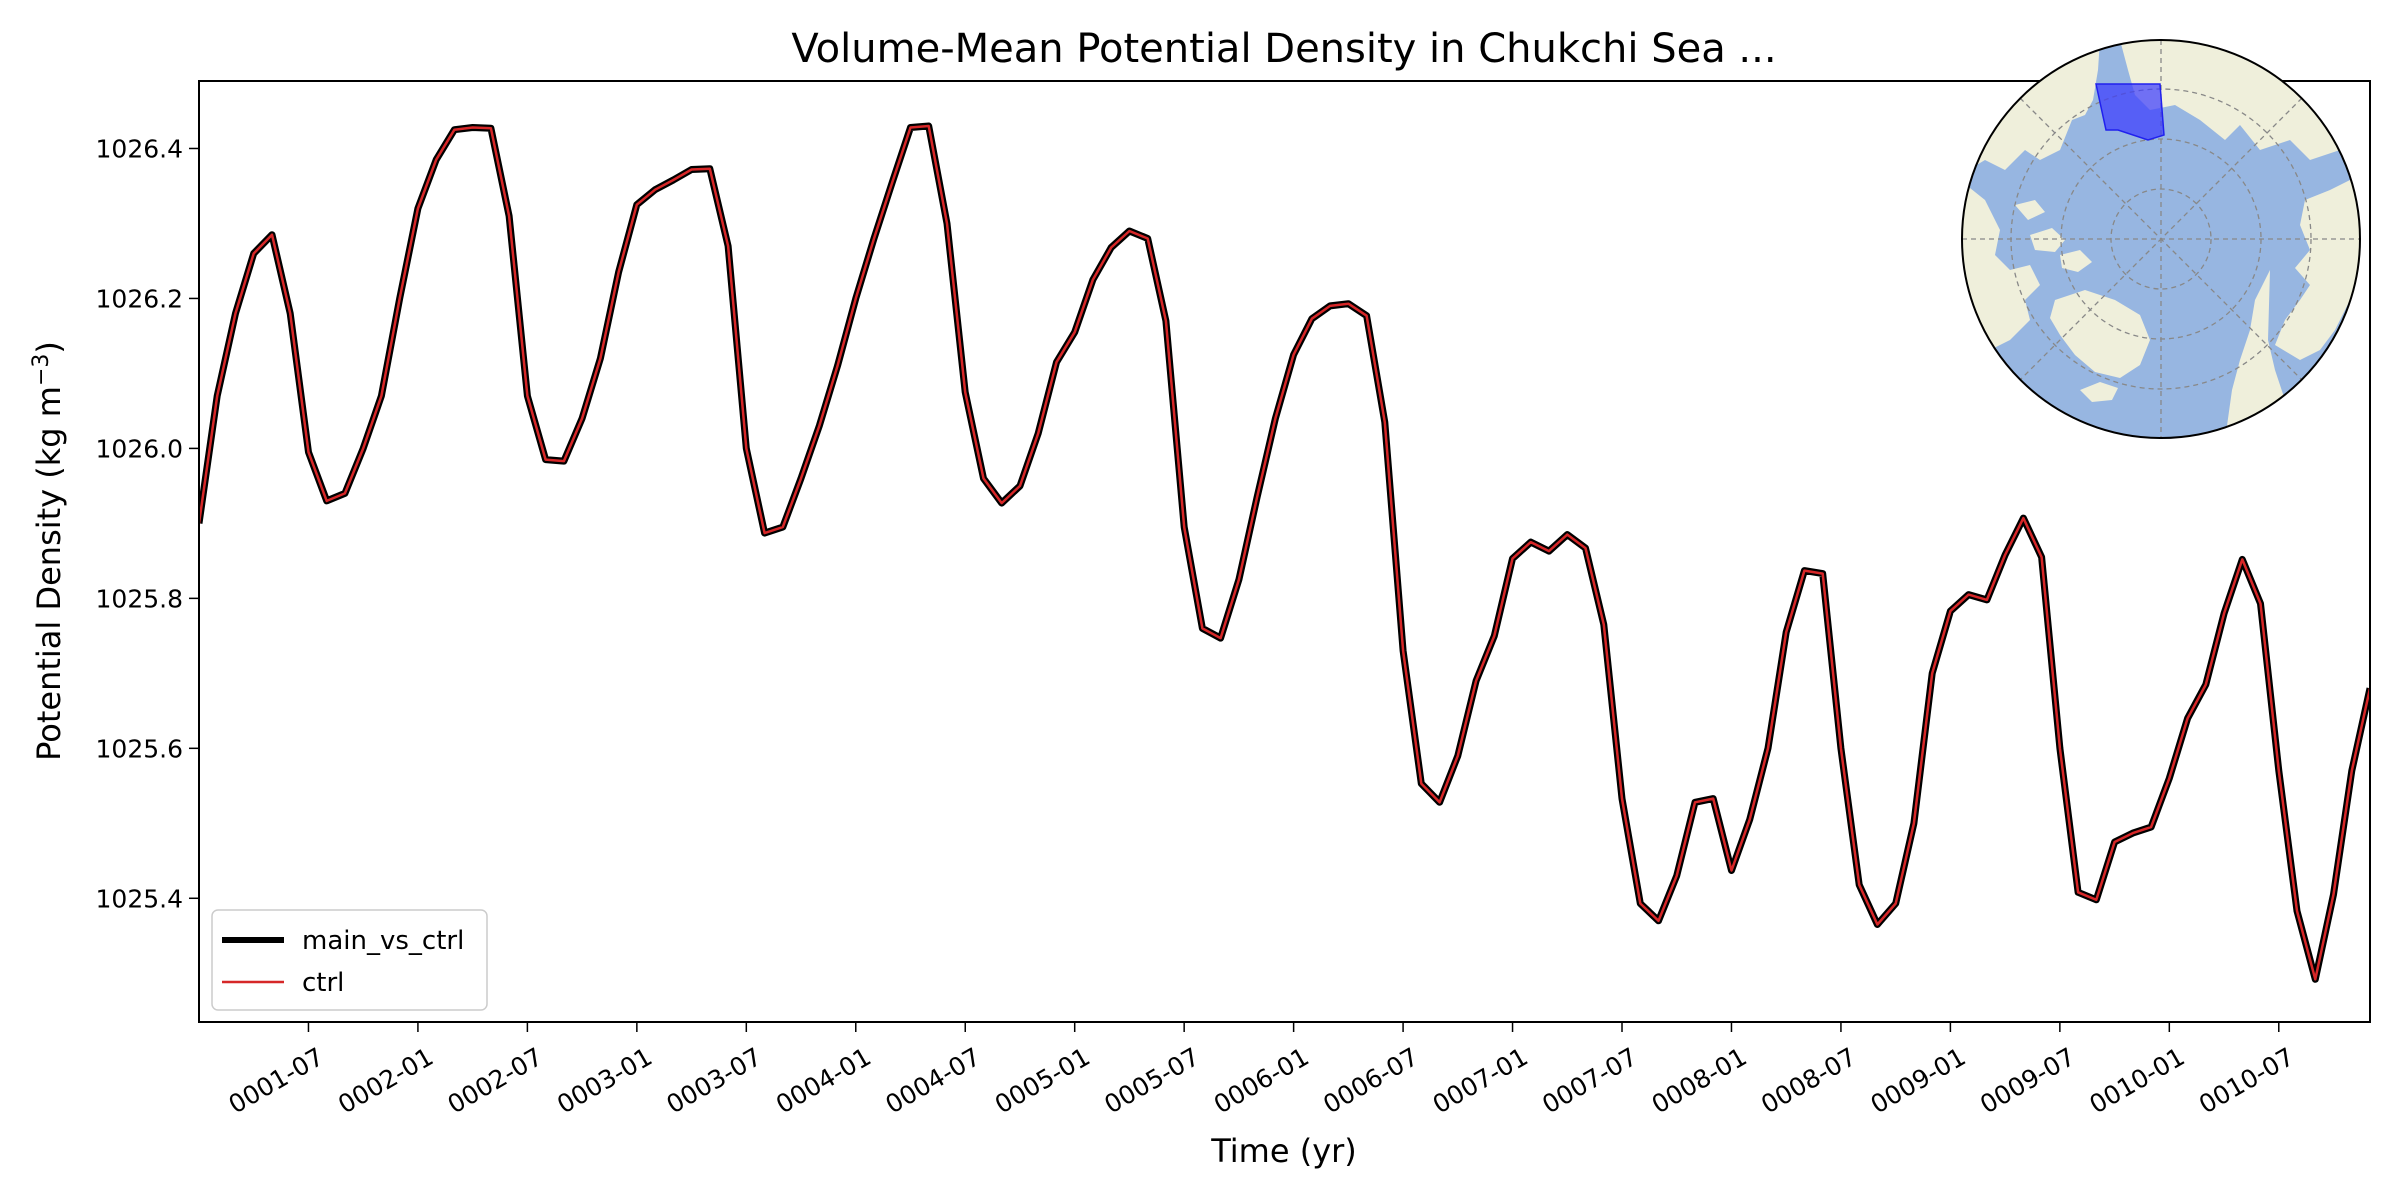 The width and height of the screenshot is (2400, 1200). I want to click on map-land-europe, so click(2317, 265).